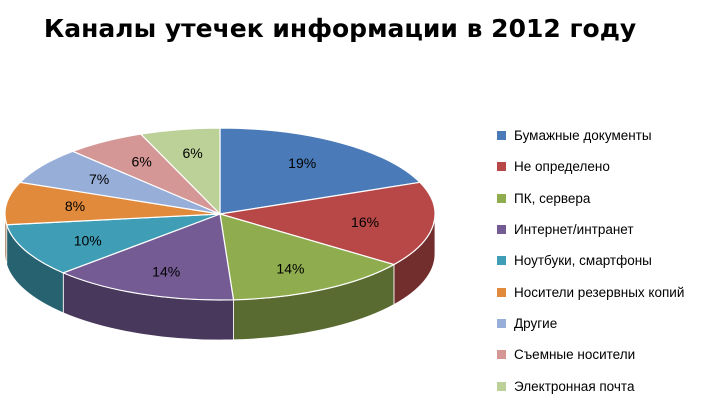 This screenshot has width=720, height=412. What do you see at coordinates (75, 206) in the screenshot?
I see `data-label-носители-резервных-копий: 8%` at bounding box center [75, 206].